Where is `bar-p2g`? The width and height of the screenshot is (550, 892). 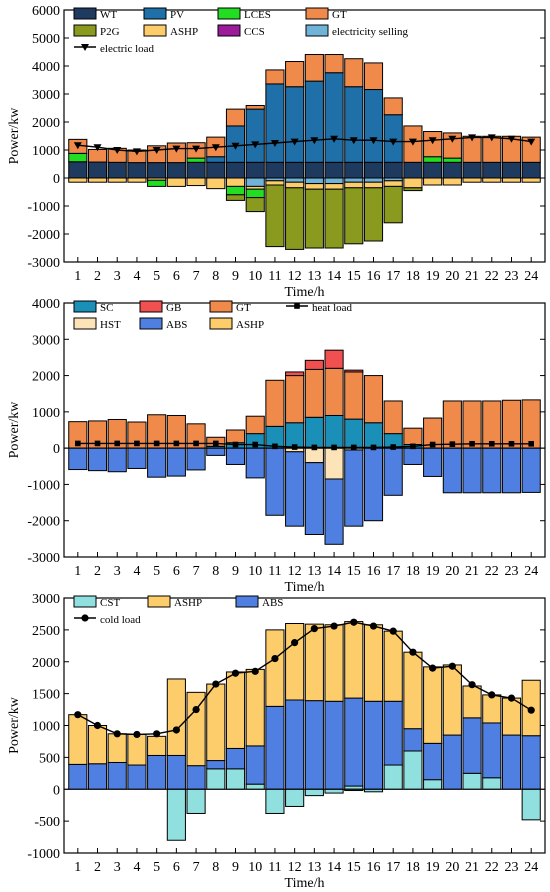
bar-p2g is located at coordinates (334, 218).